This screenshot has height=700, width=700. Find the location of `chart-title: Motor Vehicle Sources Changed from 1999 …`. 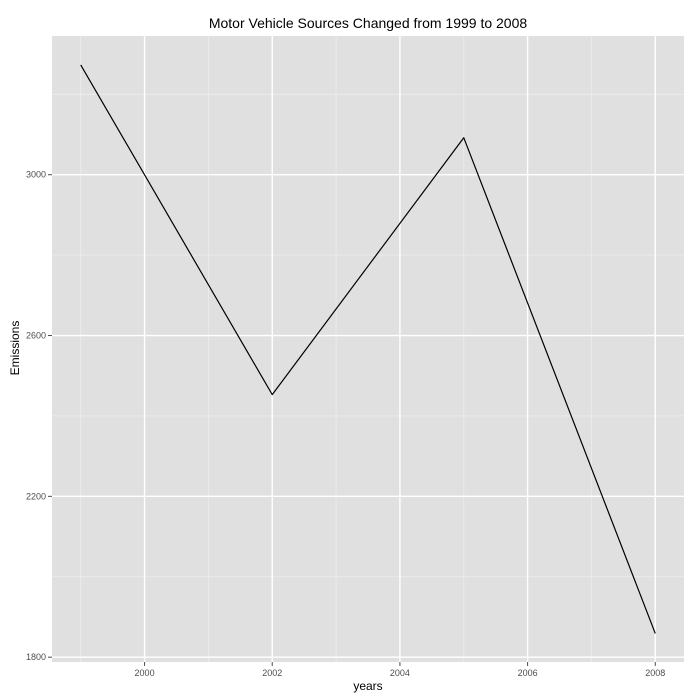

chart-title: Motor Vehicle Sources Changed from 1999 … is located at coordinates (368, 23).